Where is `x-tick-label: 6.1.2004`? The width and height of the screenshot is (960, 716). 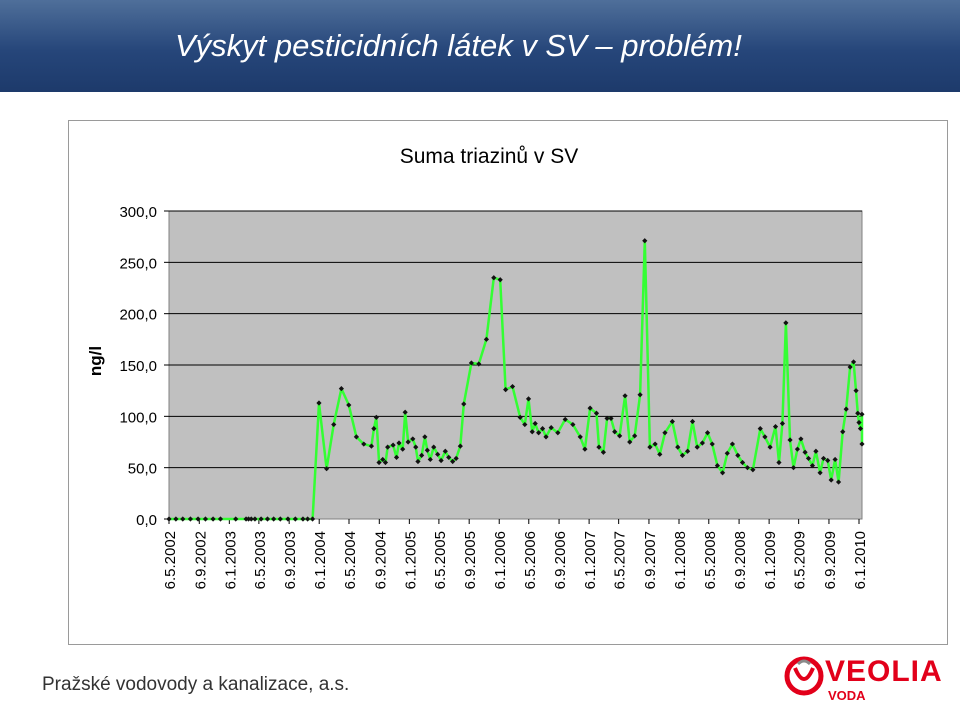 x-tick-label: 6.1.2004 is located at coordinates (320, 560).